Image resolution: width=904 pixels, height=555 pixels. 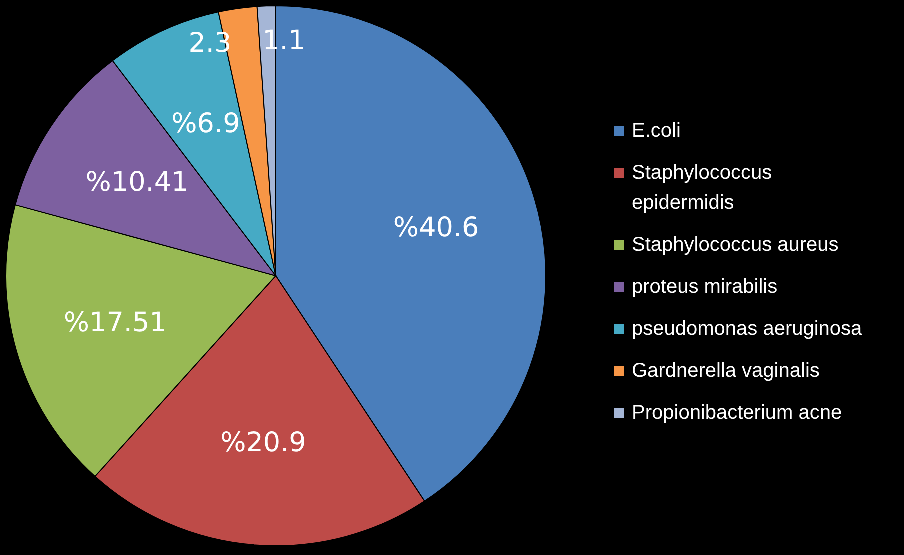 What do you see at coordinates (263, 442) in the screenshot?
I see `data-label: %20.9` at bounding box center [263, 442].